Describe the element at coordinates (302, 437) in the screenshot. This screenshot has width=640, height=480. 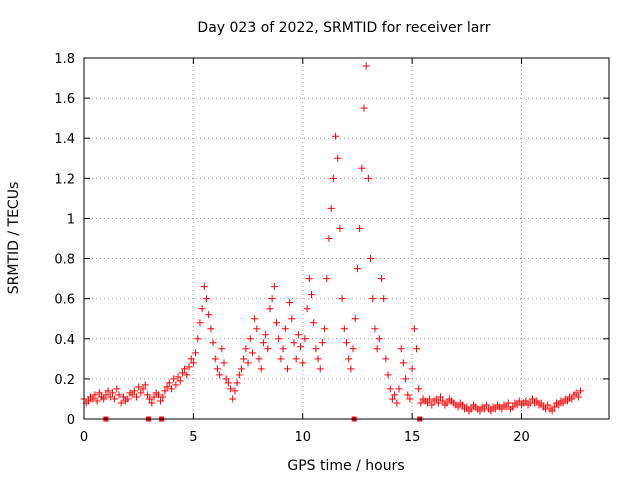
I see `x-tick-label: 10` at that location.